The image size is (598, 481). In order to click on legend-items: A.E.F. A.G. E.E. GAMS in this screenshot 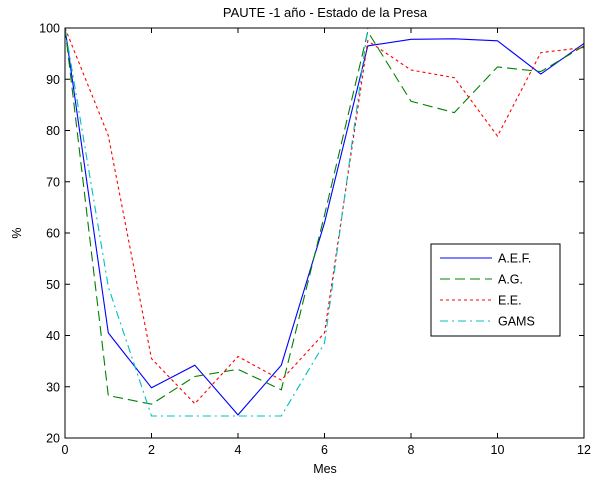, I will do `click(487, 290)`.